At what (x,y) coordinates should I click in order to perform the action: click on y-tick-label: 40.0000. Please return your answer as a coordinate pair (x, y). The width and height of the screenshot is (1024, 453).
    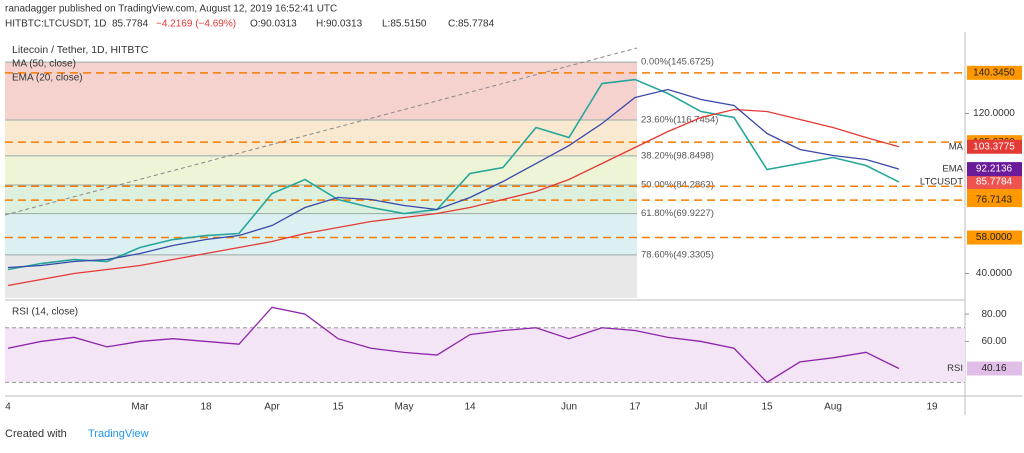
    Looking at the image, I should click on (994, 273).